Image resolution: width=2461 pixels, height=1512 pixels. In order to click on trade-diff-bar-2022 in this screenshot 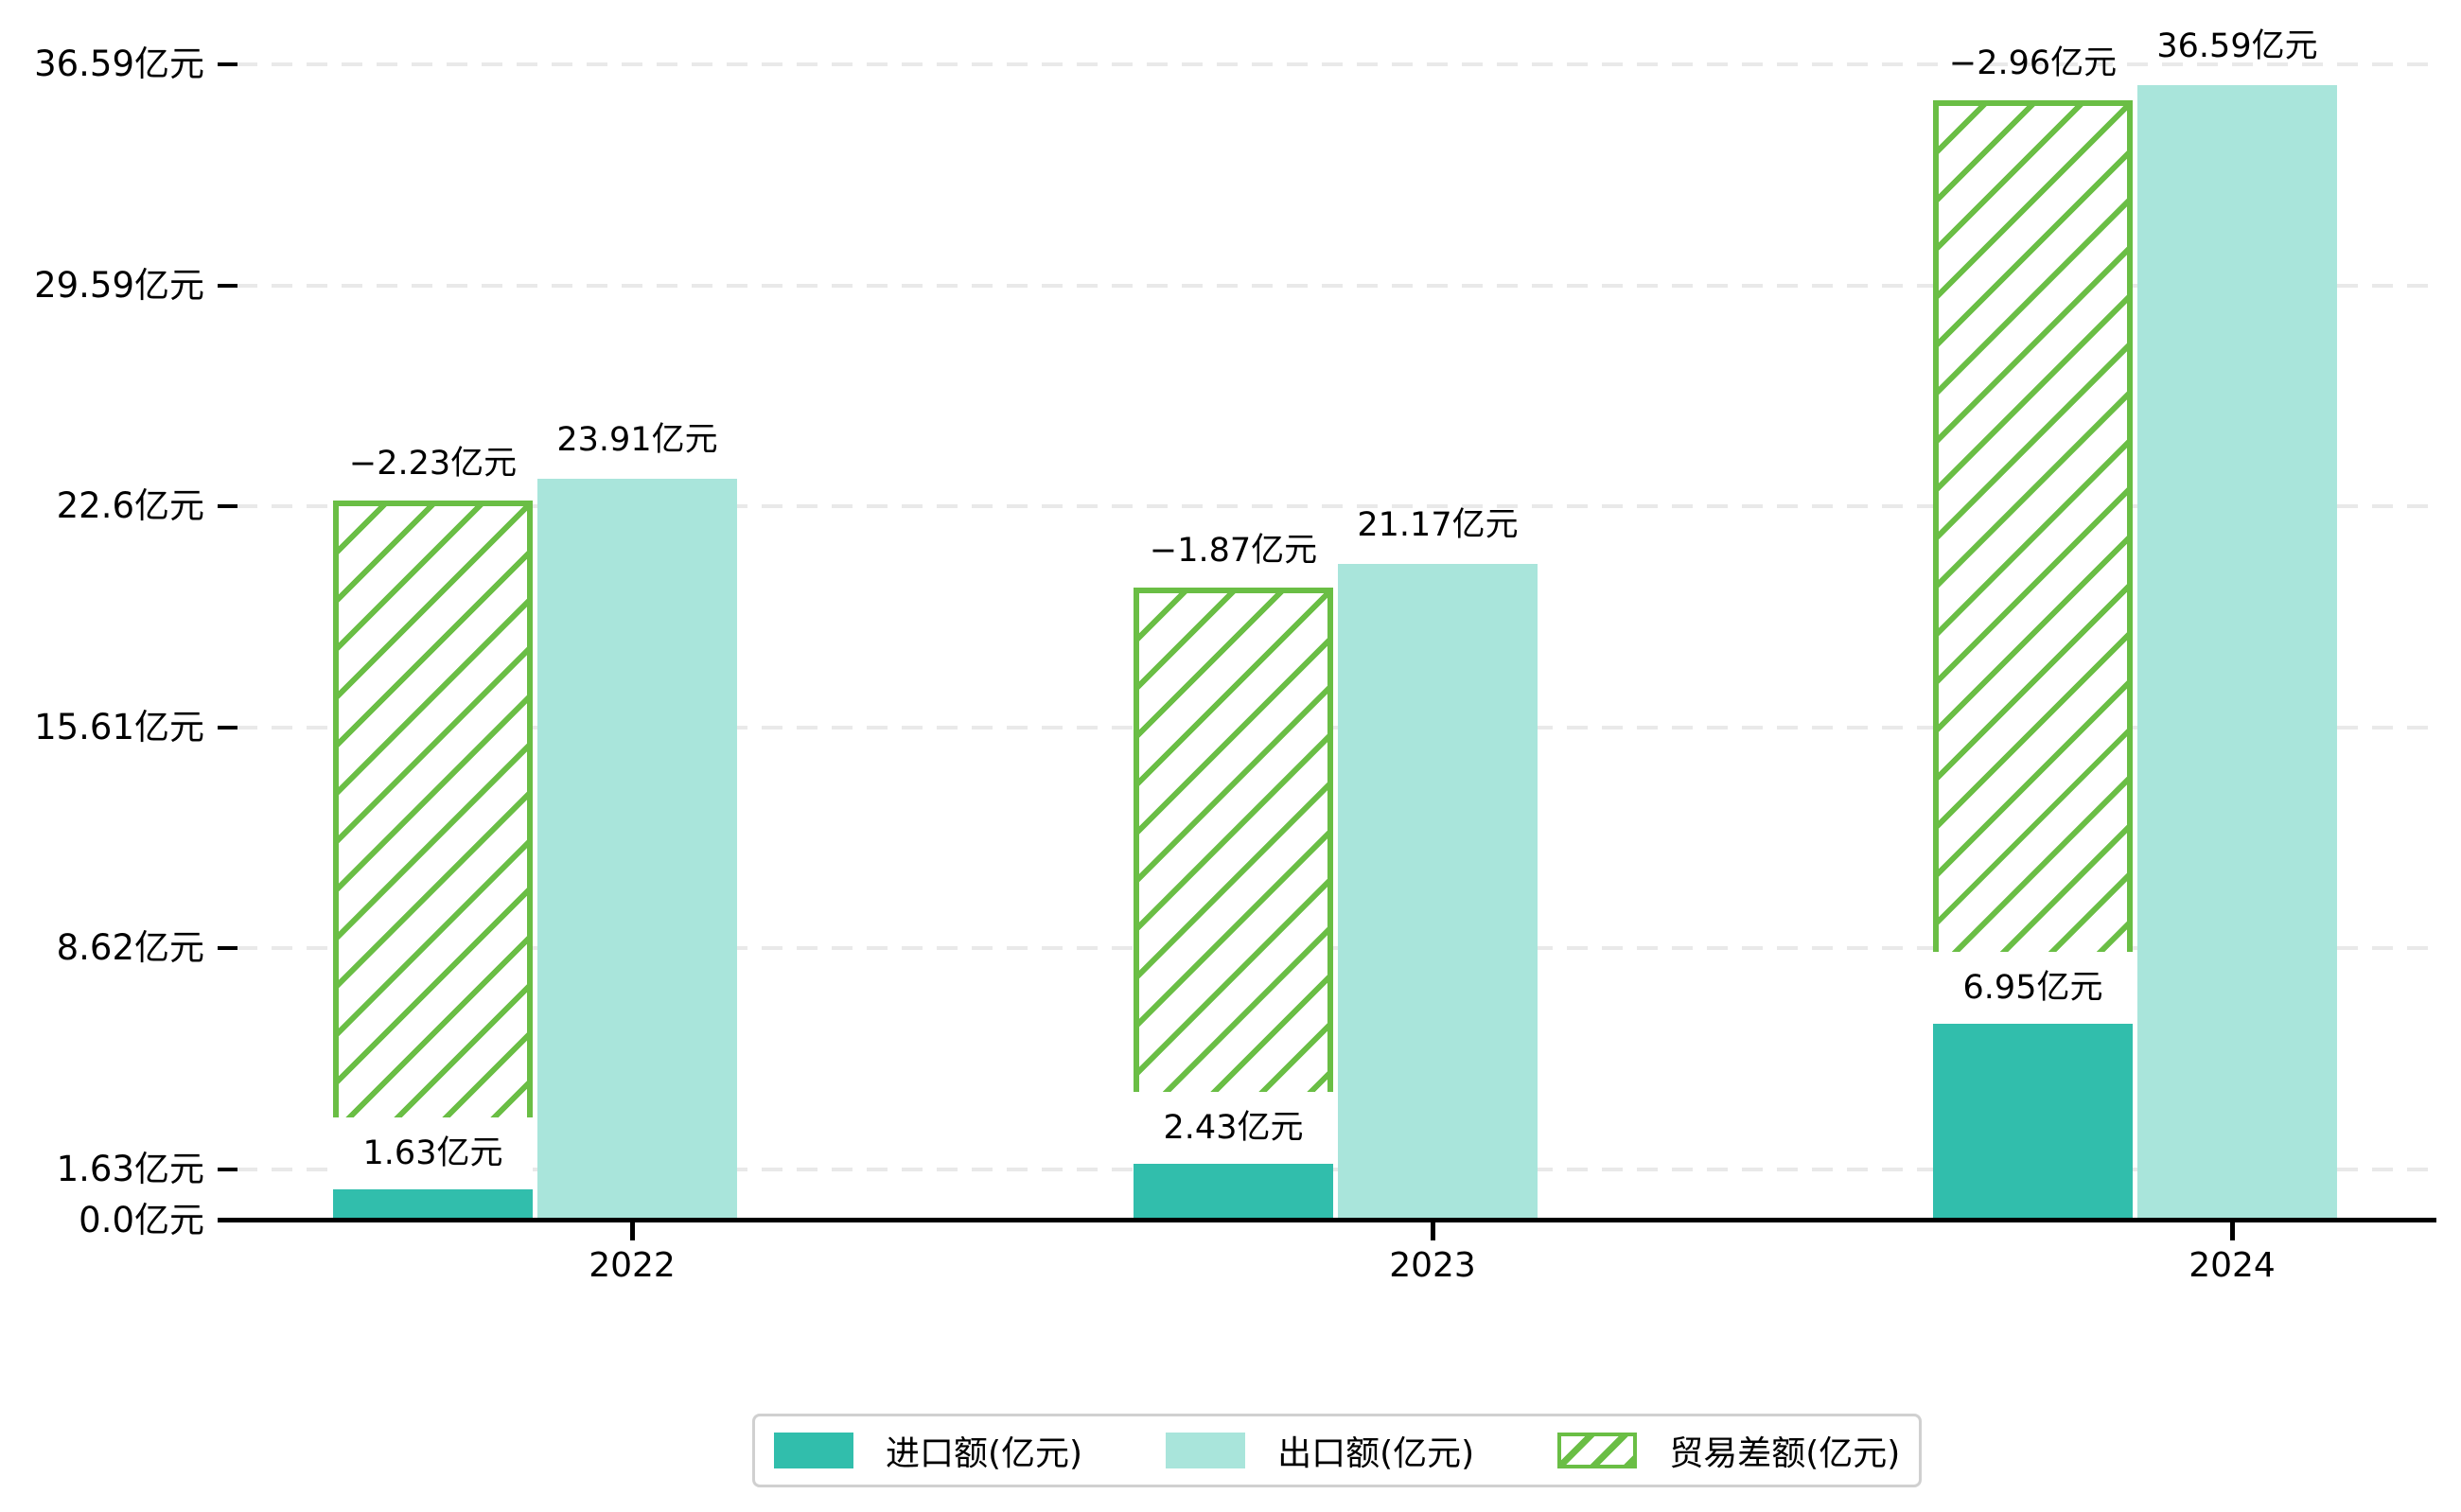, I will do `click(433, 835)`.